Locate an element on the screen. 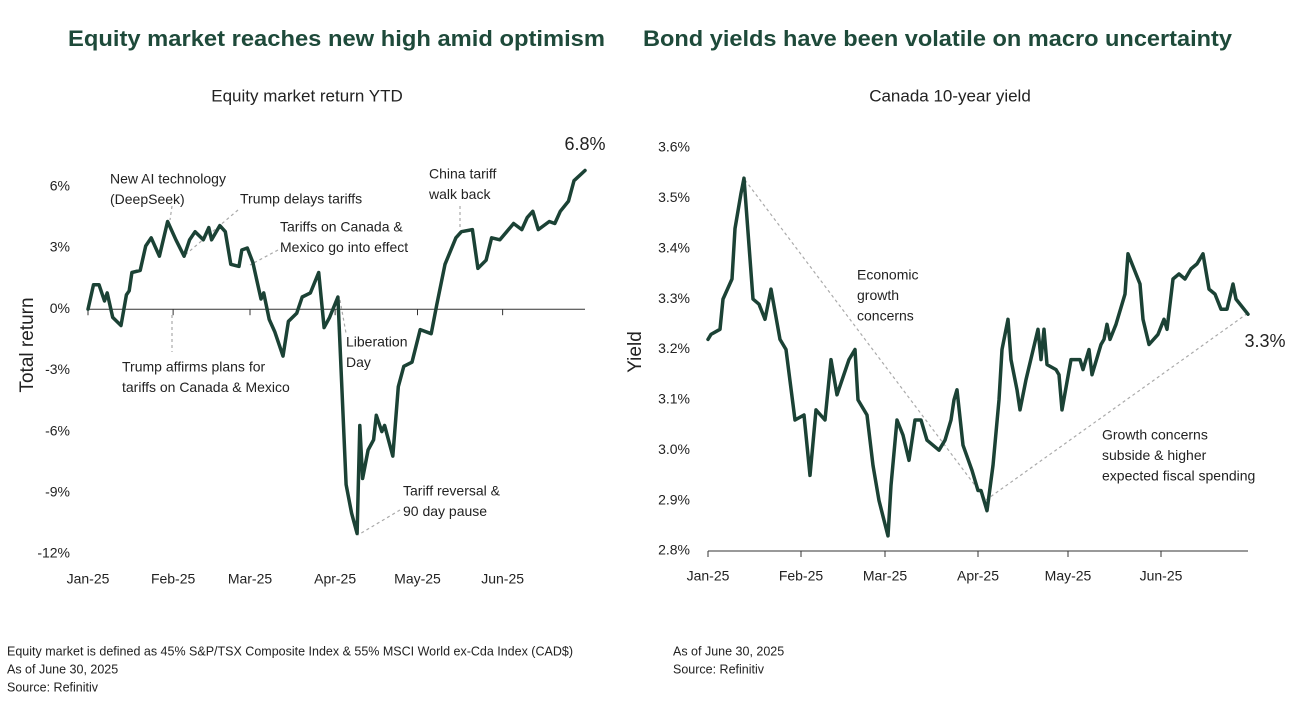  y-tick-label: 3.1% is located at coordinates (674, 399).